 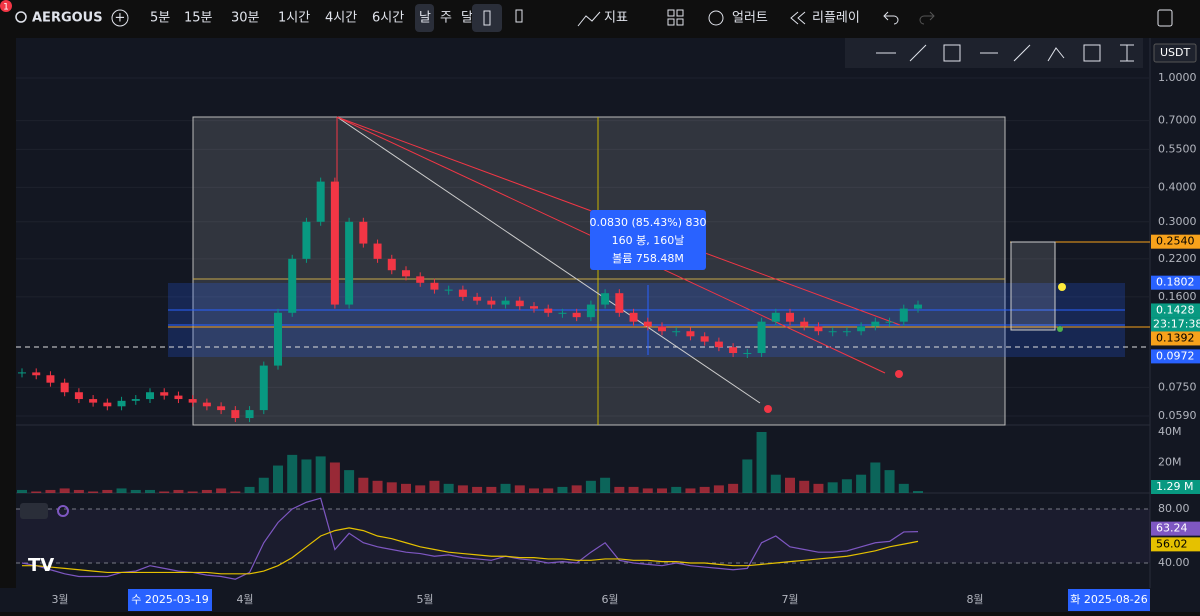 What do you see at coordinates (425, 18) in the screenshot?
I see `interval: 날` at bounding box center [425, 18].